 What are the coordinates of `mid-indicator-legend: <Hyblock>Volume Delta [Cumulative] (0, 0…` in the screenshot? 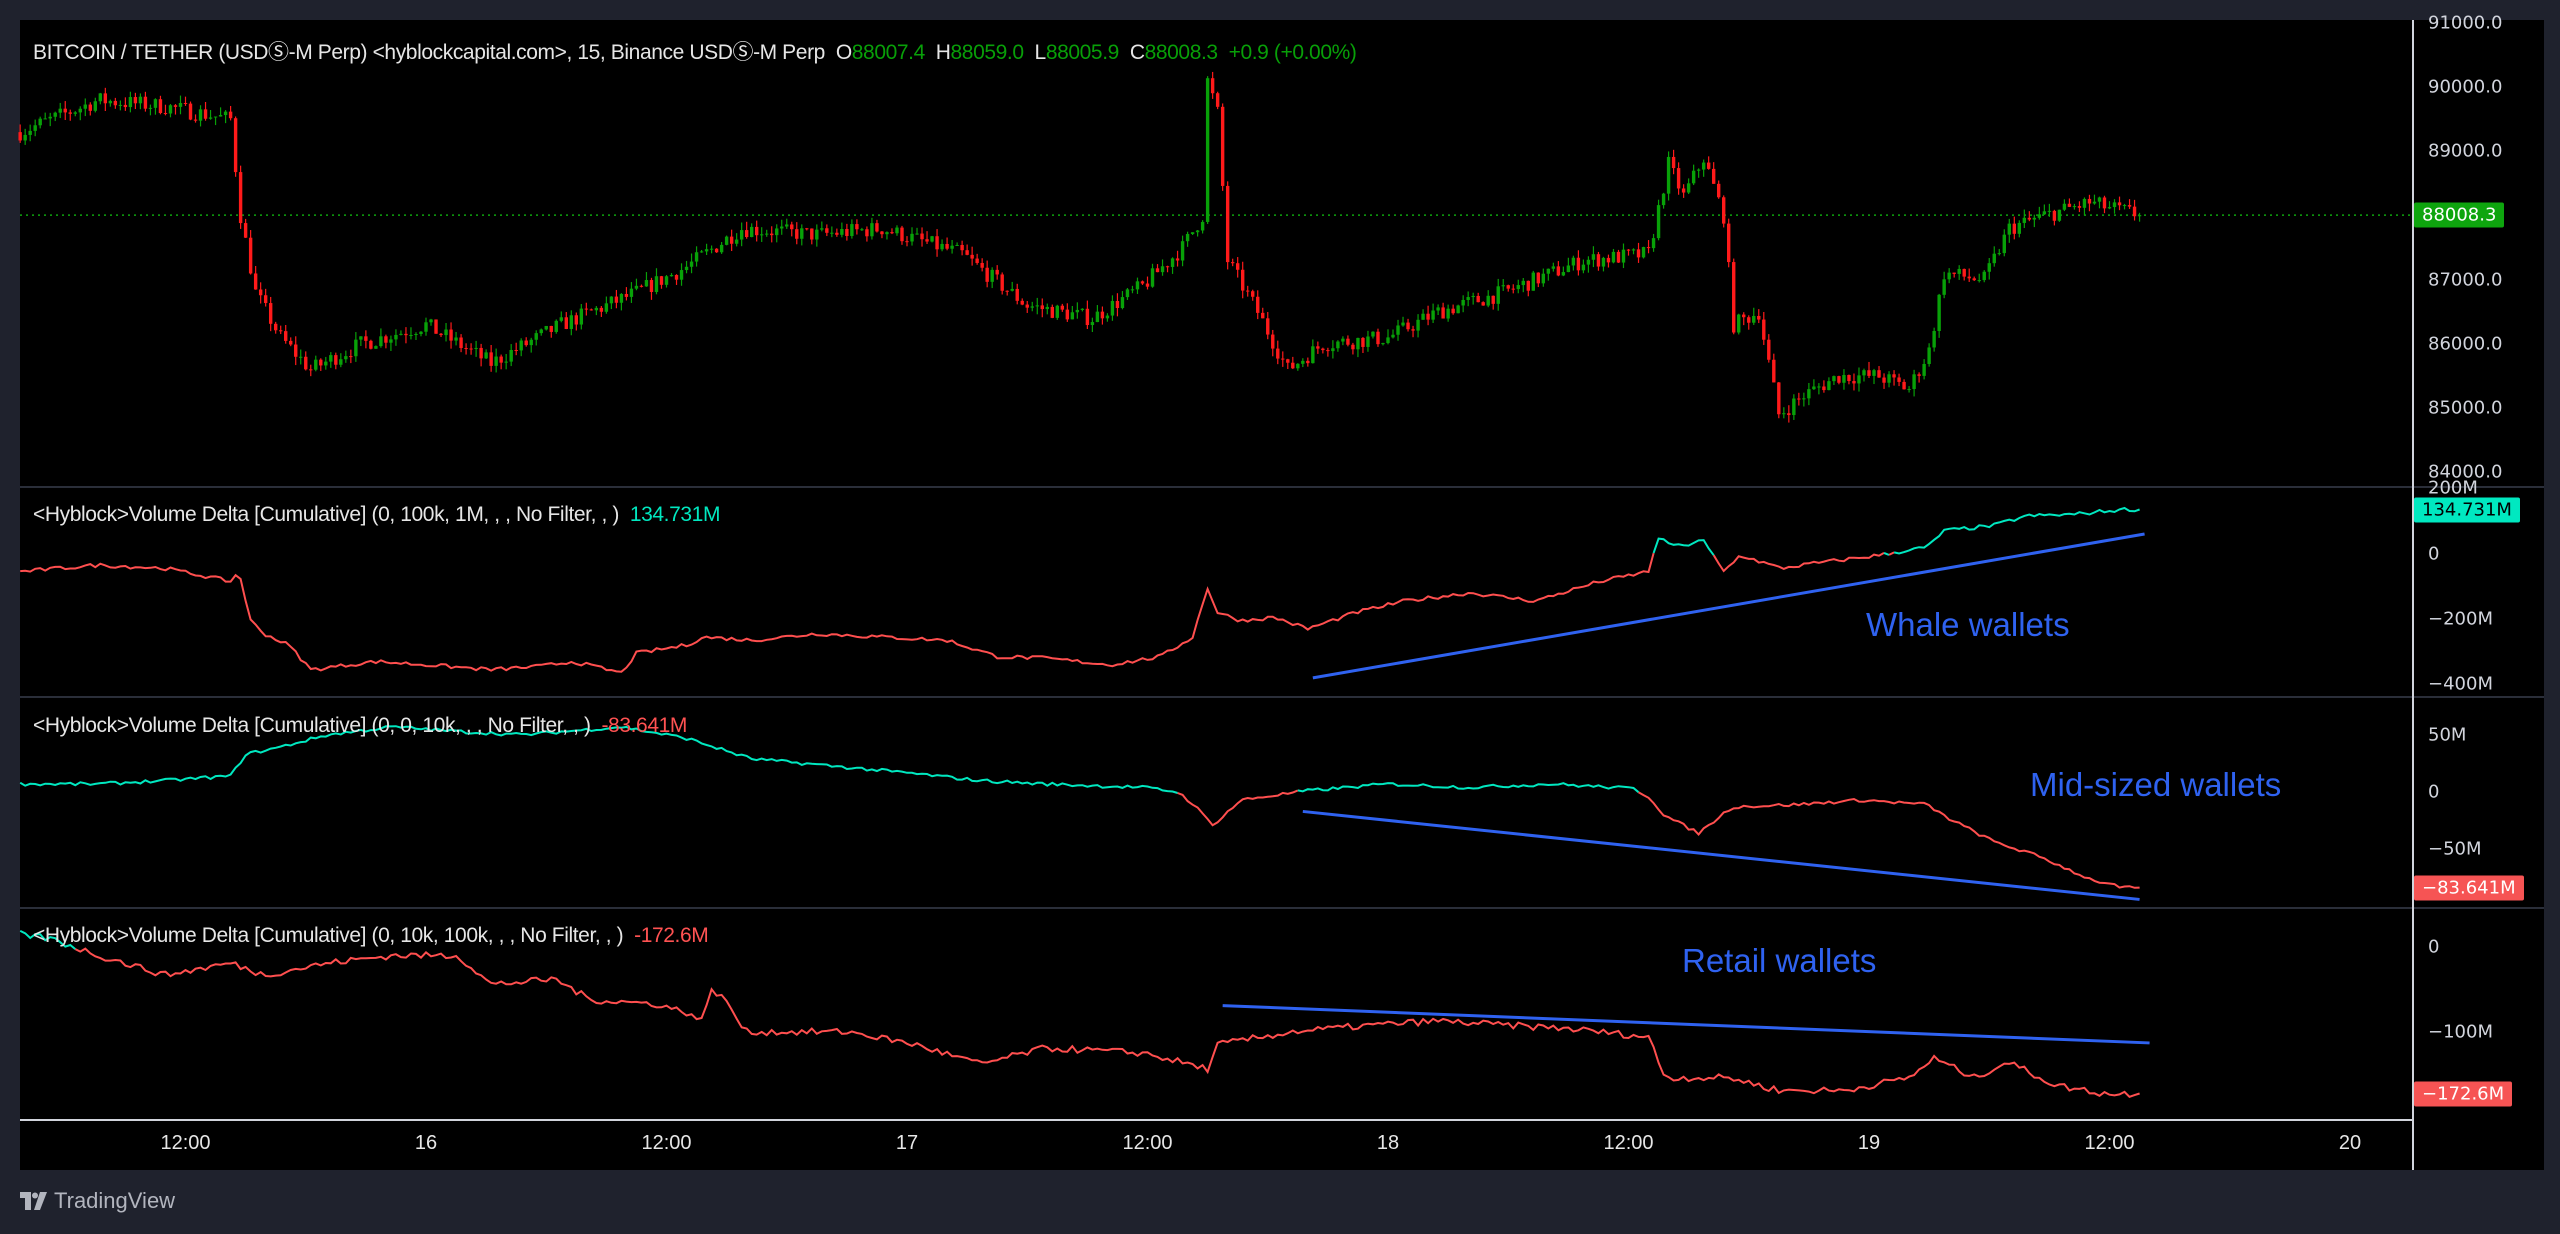 It's located at (360, 726).